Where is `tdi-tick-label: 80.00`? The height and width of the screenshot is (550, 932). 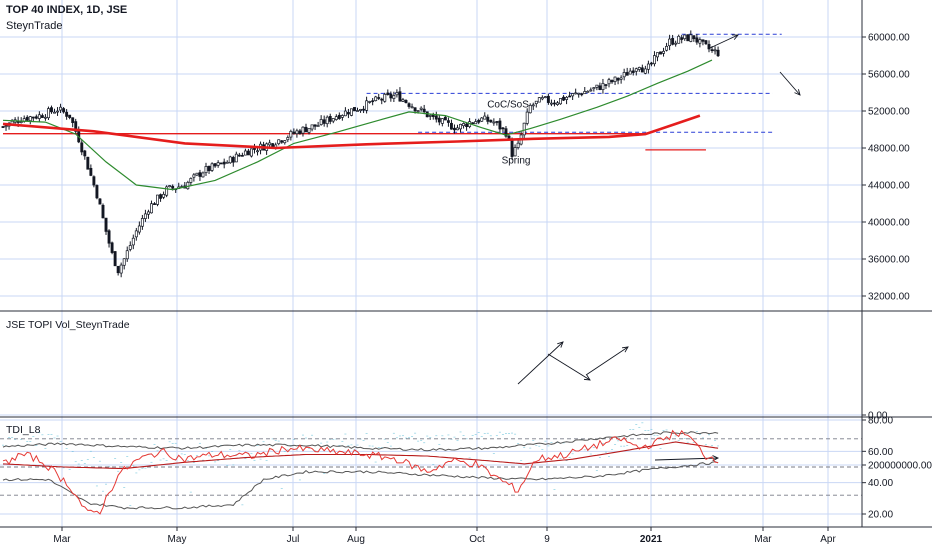
tdi-tick-label: 80.00 is located at coordinates (880, 421).